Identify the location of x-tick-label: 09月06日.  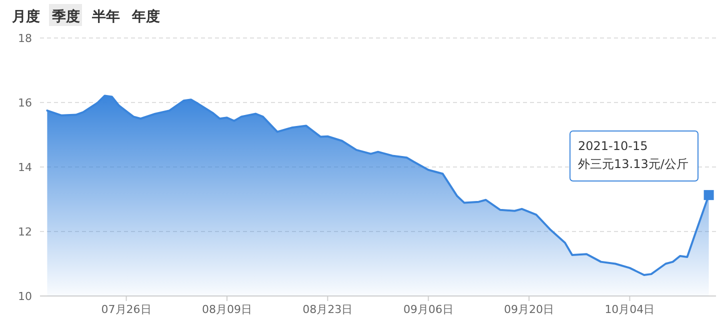
(428, 309).